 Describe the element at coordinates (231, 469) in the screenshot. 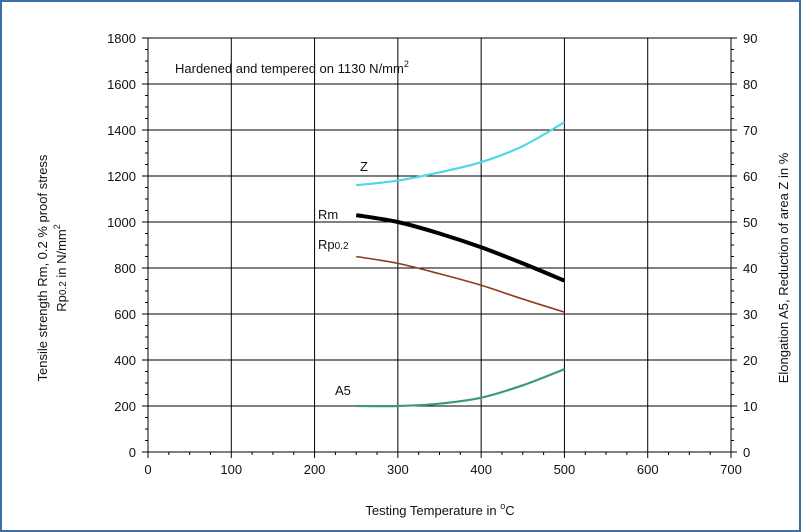

I see `x-tick-label-1: 100` at that location.